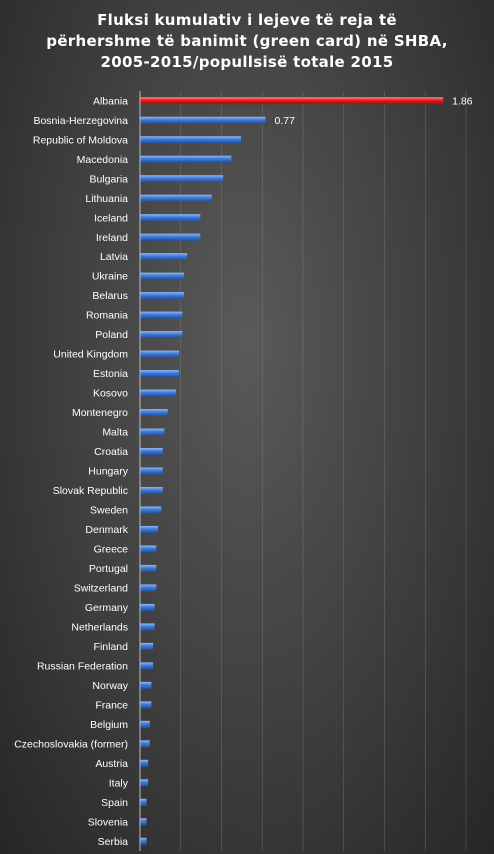  I want to click on category-label: Portugal, so click(108, 569).